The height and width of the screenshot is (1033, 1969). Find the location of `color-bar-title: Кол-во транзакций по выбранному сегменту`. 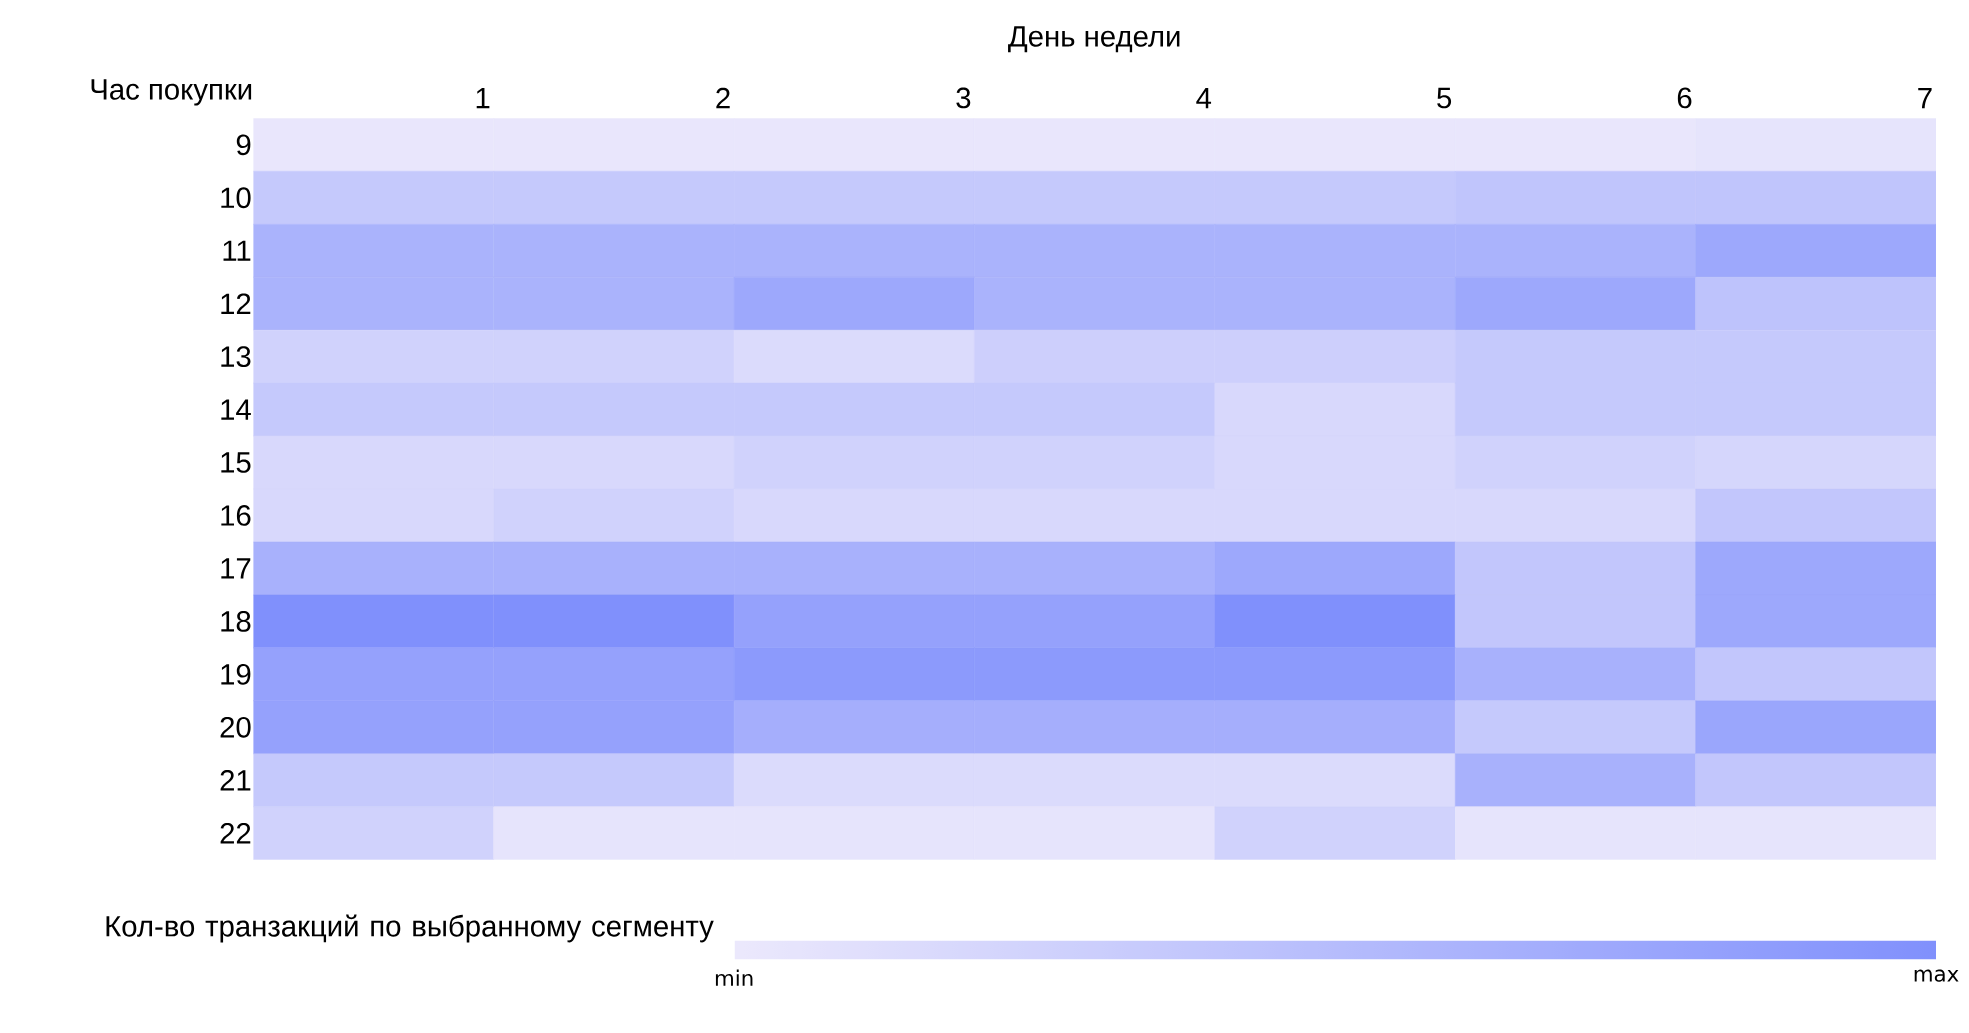

color-bar-title: Кол-во транзакций по выбранному сегменту is located at coordinates (410, 928).